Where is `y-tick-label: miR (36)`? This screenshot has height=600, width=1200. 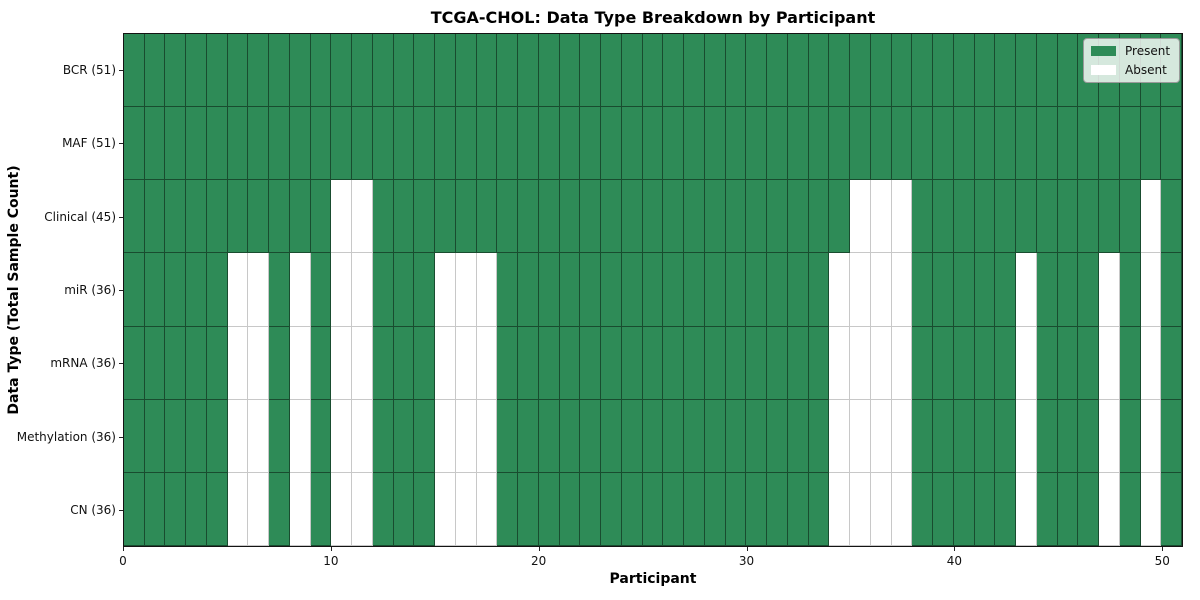
y-tick-label: miR (36) is located at coordinates (90, 290).